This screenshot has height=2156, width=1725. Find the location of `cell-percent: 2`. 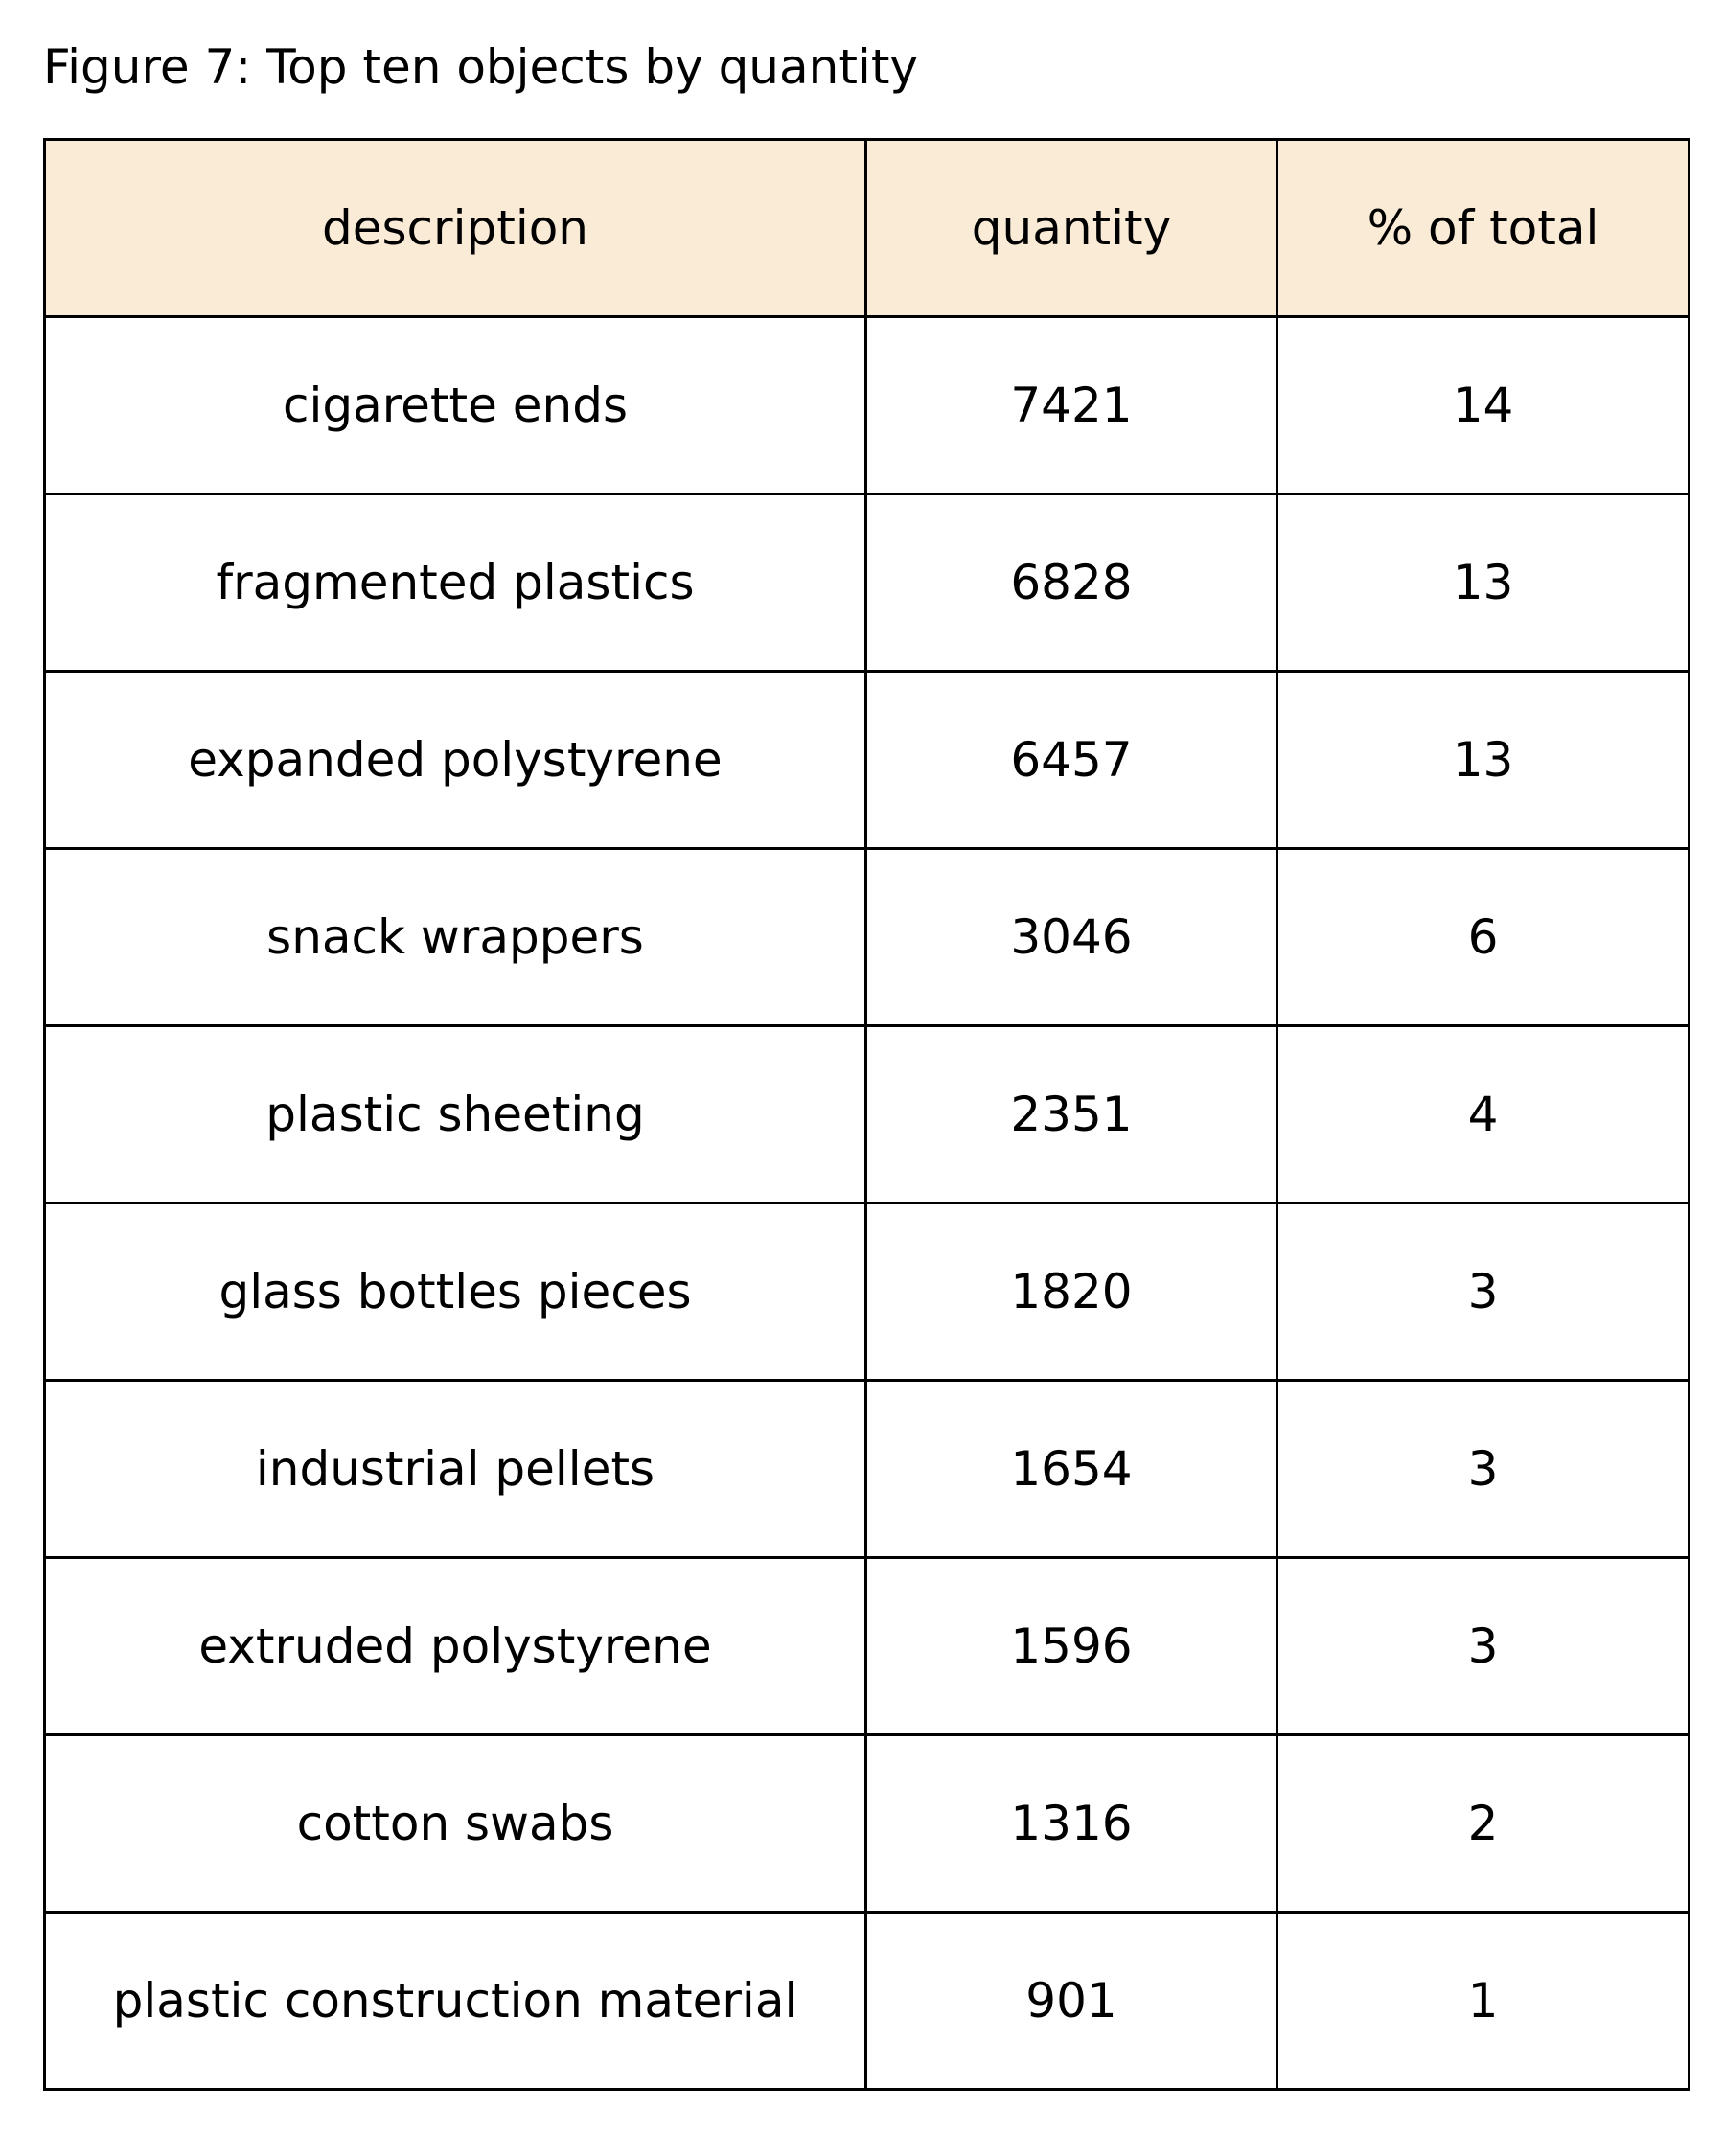

cell-percent: 2 is located at coordinates (1483, 1823).